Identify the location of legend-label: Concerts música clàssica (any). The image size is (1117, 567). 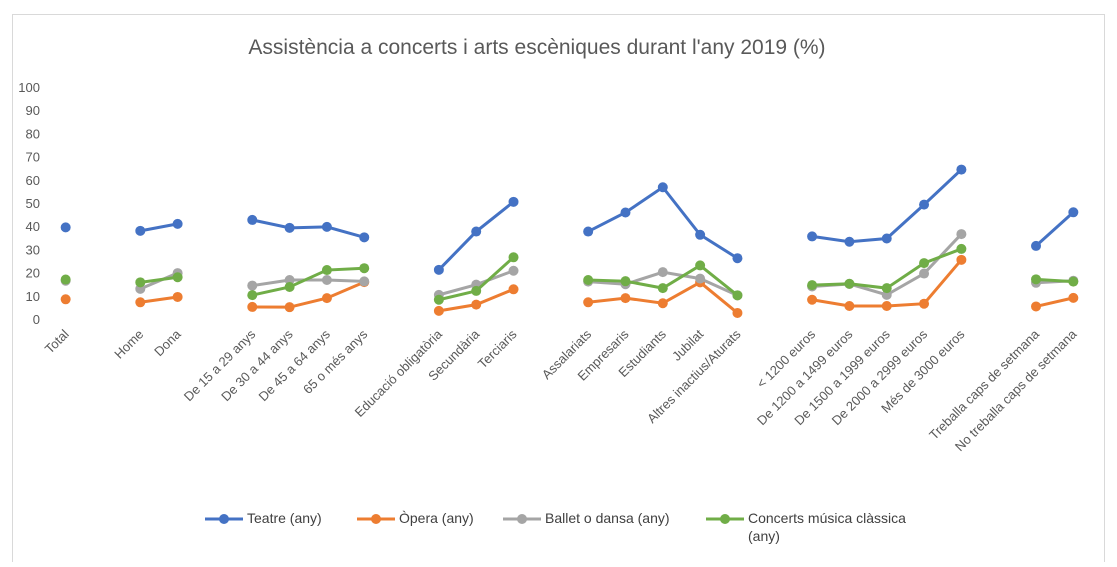
(827, 527).